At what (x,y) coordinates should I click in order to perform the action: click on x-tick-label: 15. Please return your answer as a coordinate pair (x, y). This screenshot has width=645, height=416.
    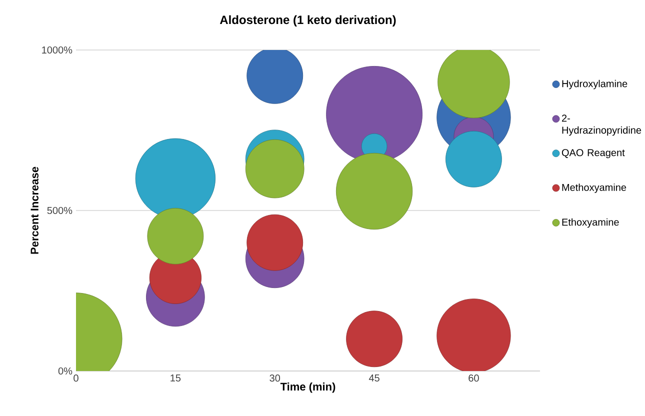
    Looking at the image, I should click on (175, 378).